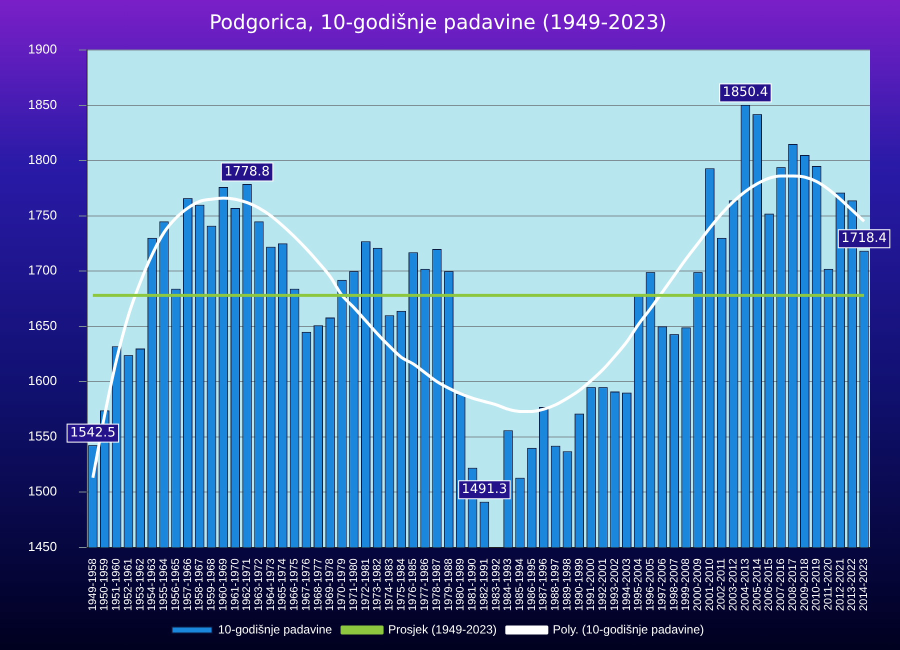  What do you see at coordinates (42, 546) in the screenshot?
I see `y-tick-label: 1450` at bounding box center [42, 546].